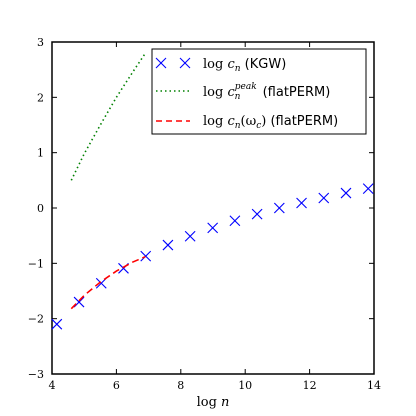 The image size is (416, 416). Describe the element at coordinates (52, 385) in the screenshot. I see `x-tick-label: 4` at that location.